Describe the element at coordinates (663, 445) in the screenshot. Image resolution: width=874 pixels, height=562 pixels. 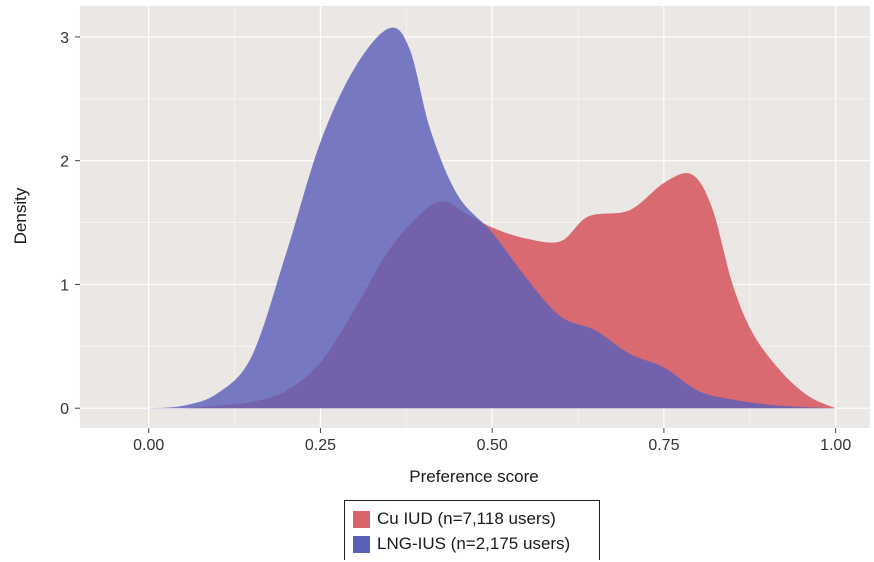
I see `x-tick-label: 0.75` at that location.